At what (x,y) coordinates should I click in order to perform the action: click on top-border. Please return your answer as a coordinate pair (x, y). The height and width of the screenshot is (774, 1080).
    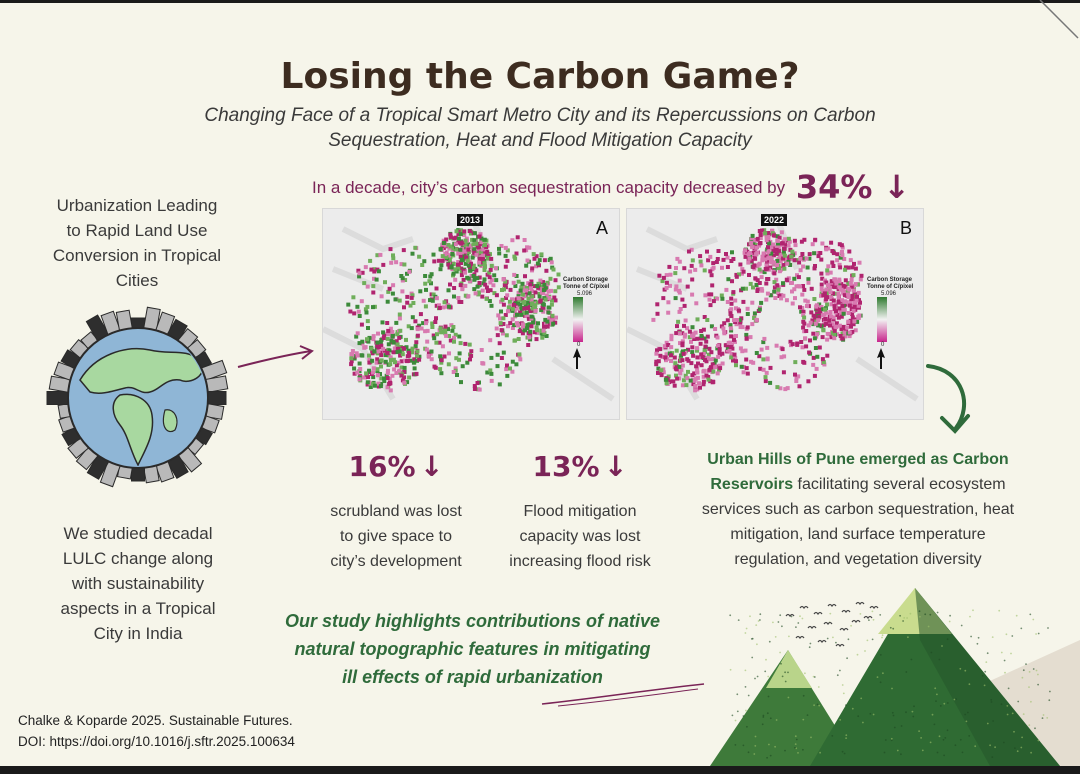
    Looking at the image, I should click on (540, 1).